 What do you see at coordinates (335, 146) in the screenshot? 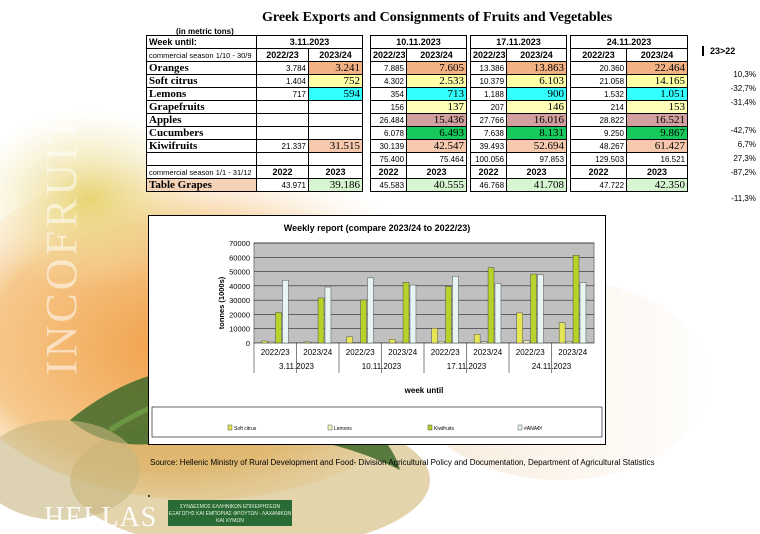
I see `value-2023-24: 31.515` at bounding box center [335, 146].